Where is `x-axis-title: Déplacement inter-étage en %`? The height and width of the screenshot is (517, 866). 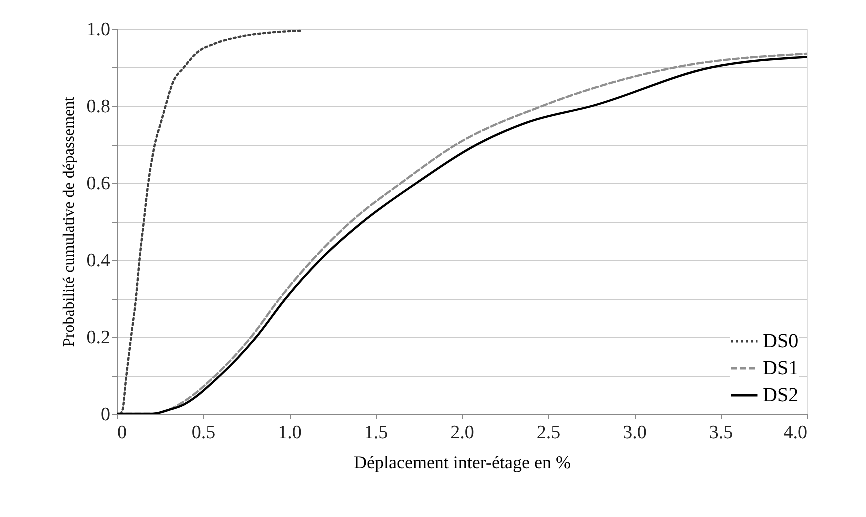
x-axis-title: Déplacement inter-étage en % is located at coordinates (463, 462).